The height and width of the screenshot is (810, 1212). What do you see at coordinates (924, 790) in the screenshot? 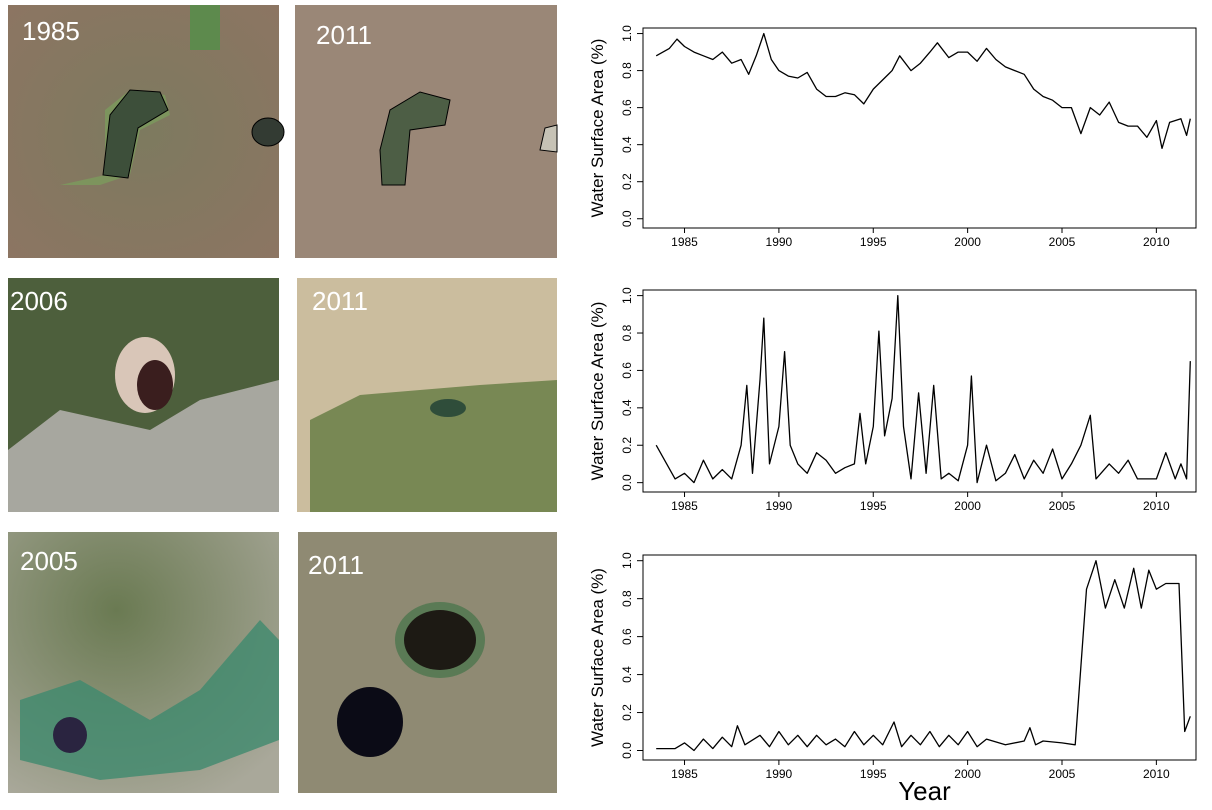
I see `x-axis-title: Year` at bounding box center [924, 790].